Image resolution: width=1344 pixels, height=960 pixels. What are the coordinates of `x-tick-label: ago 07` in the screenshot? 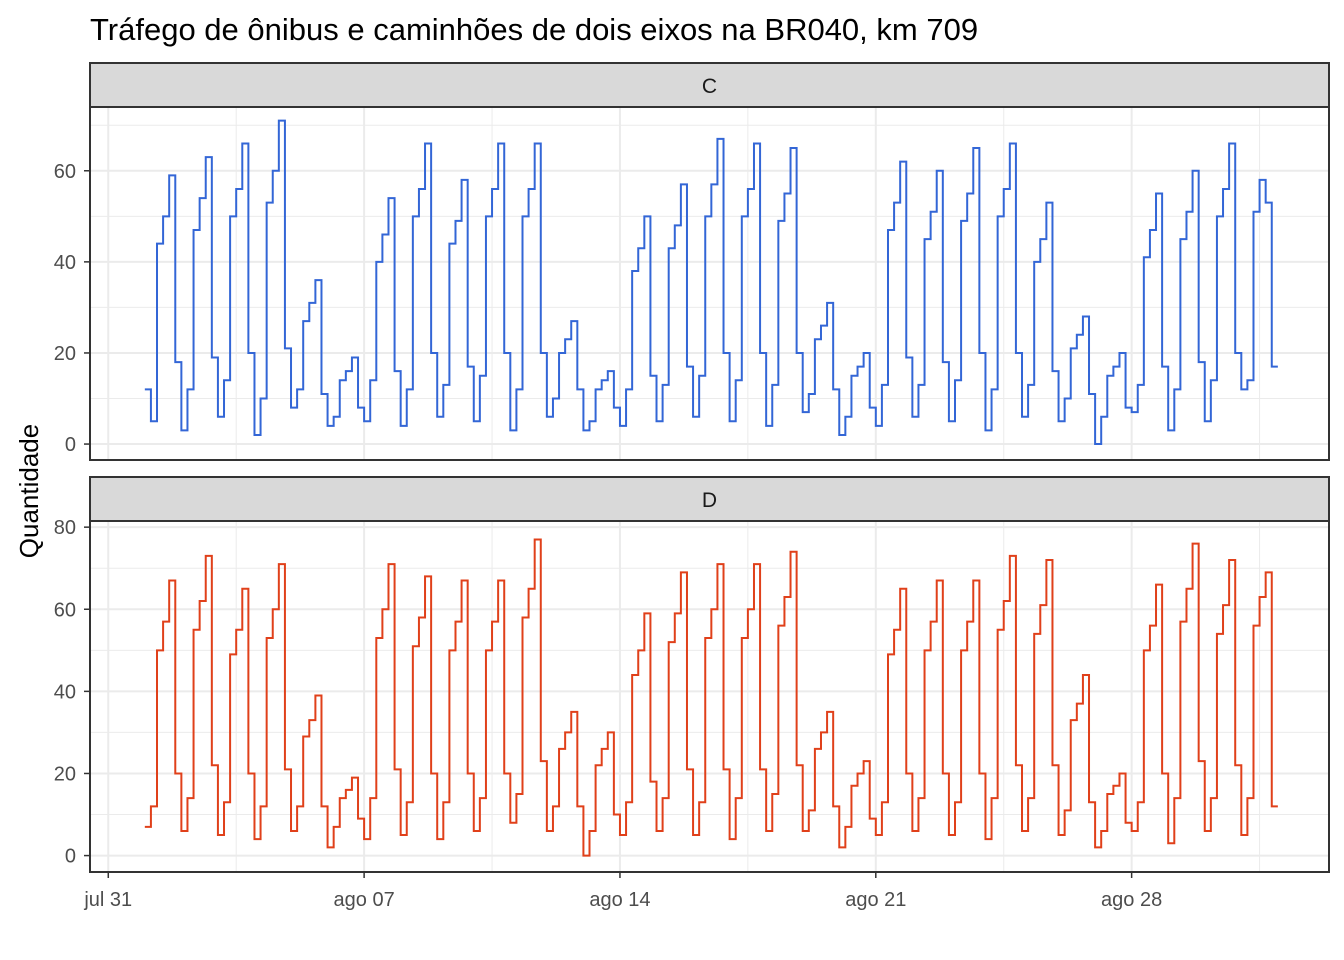 It's located at (364, 900).